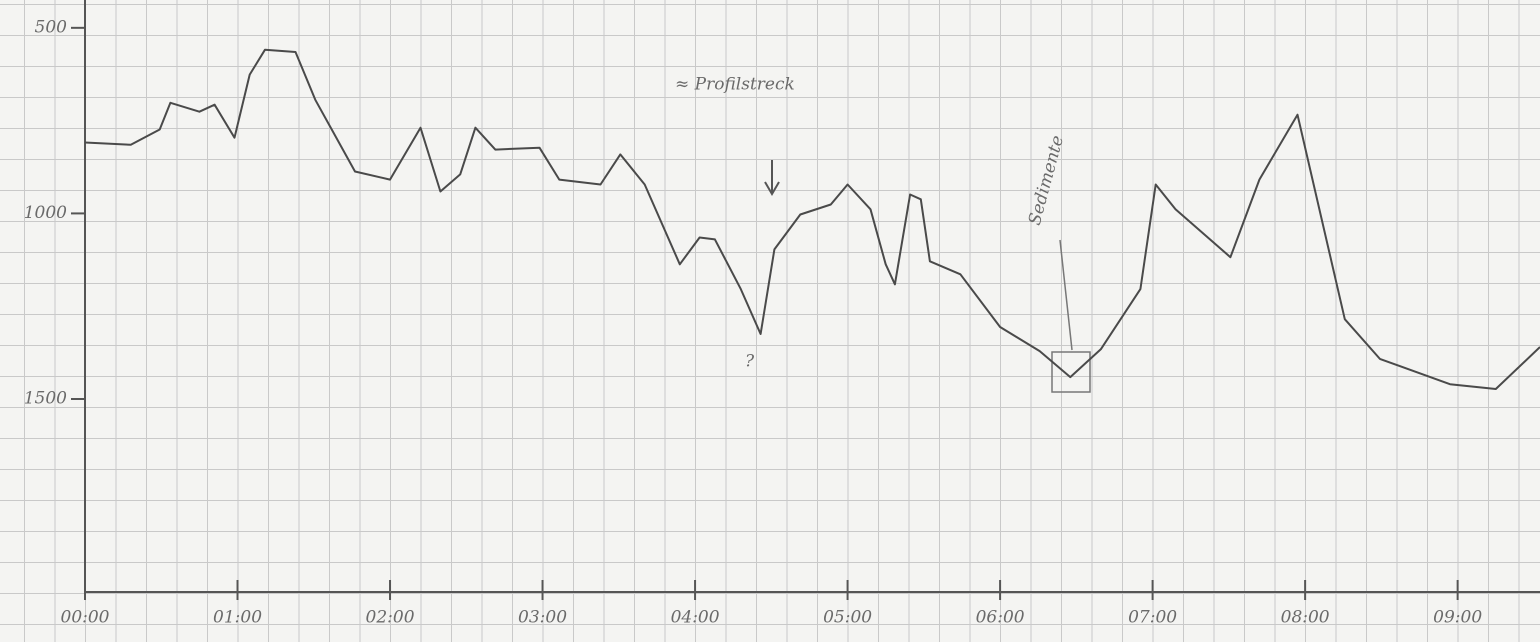 Image resolution: width=1540 pixels, height=642 pixels. What do you see at coordinates (237, 618) in the screenshot?
I see `x-tick-label: 01:00` at bounding box center [237, 618].